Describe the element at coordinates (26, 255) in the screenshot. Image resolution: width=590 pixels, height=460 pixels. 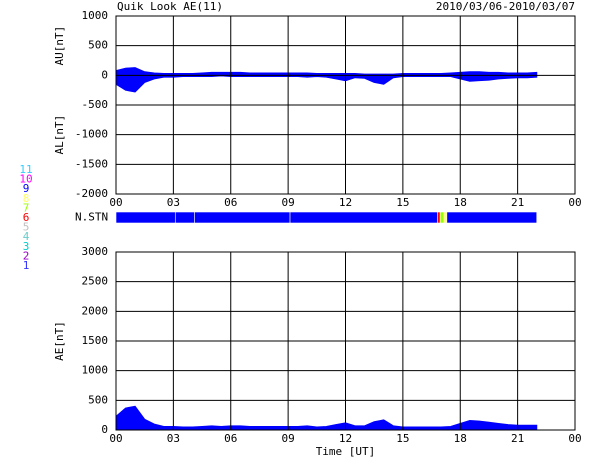
I see `level-legend: 2` at that location.